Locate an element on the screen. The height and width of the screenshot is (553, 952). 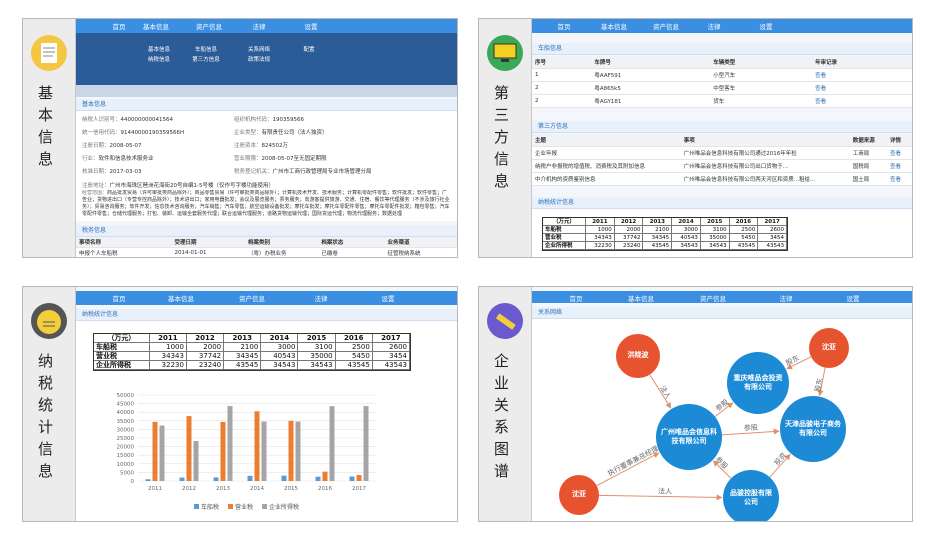
stats-year: 2016 is located at coordinates (354, 338).